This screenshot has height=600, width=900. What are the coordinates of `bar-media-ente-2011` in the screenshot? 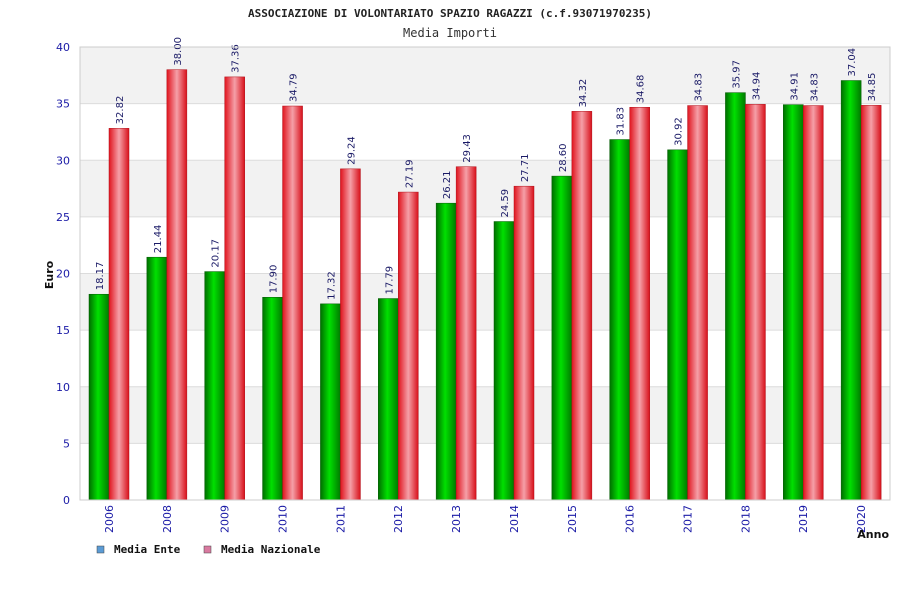 It's located at (330, 402).